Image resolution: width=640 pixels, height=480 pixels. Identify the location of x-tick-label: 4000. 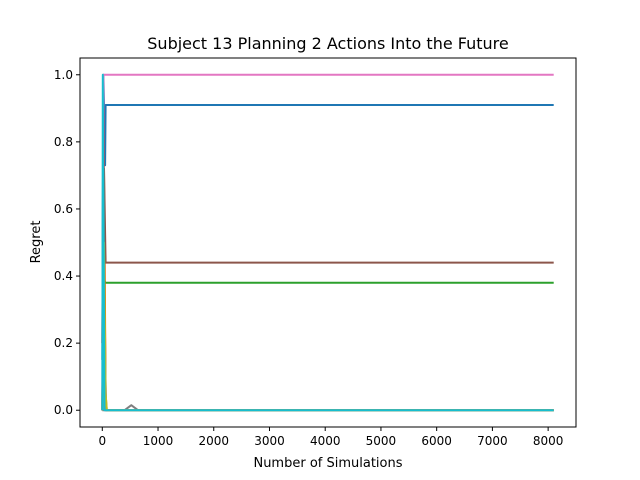
(325, 441).